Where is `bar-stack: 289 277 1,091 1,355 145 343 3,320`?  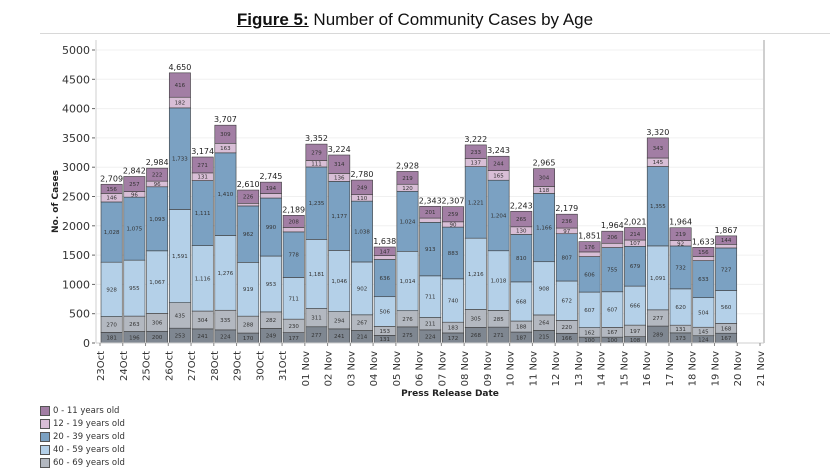
bar-stack: 289 277 1,091 1,355 145 343 3,320 is located at coordinates (657, 236).